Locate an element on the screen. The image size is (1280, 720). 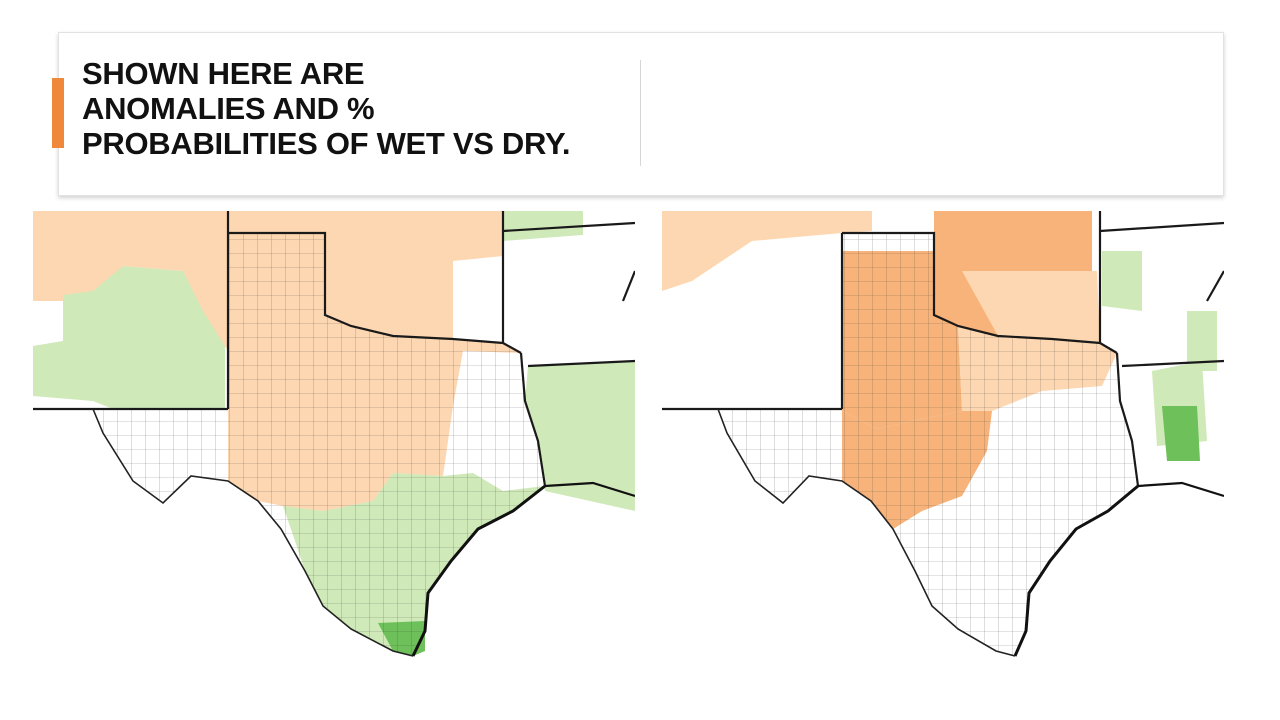
region-la-green-strong is located at coordinates (1181, 433).